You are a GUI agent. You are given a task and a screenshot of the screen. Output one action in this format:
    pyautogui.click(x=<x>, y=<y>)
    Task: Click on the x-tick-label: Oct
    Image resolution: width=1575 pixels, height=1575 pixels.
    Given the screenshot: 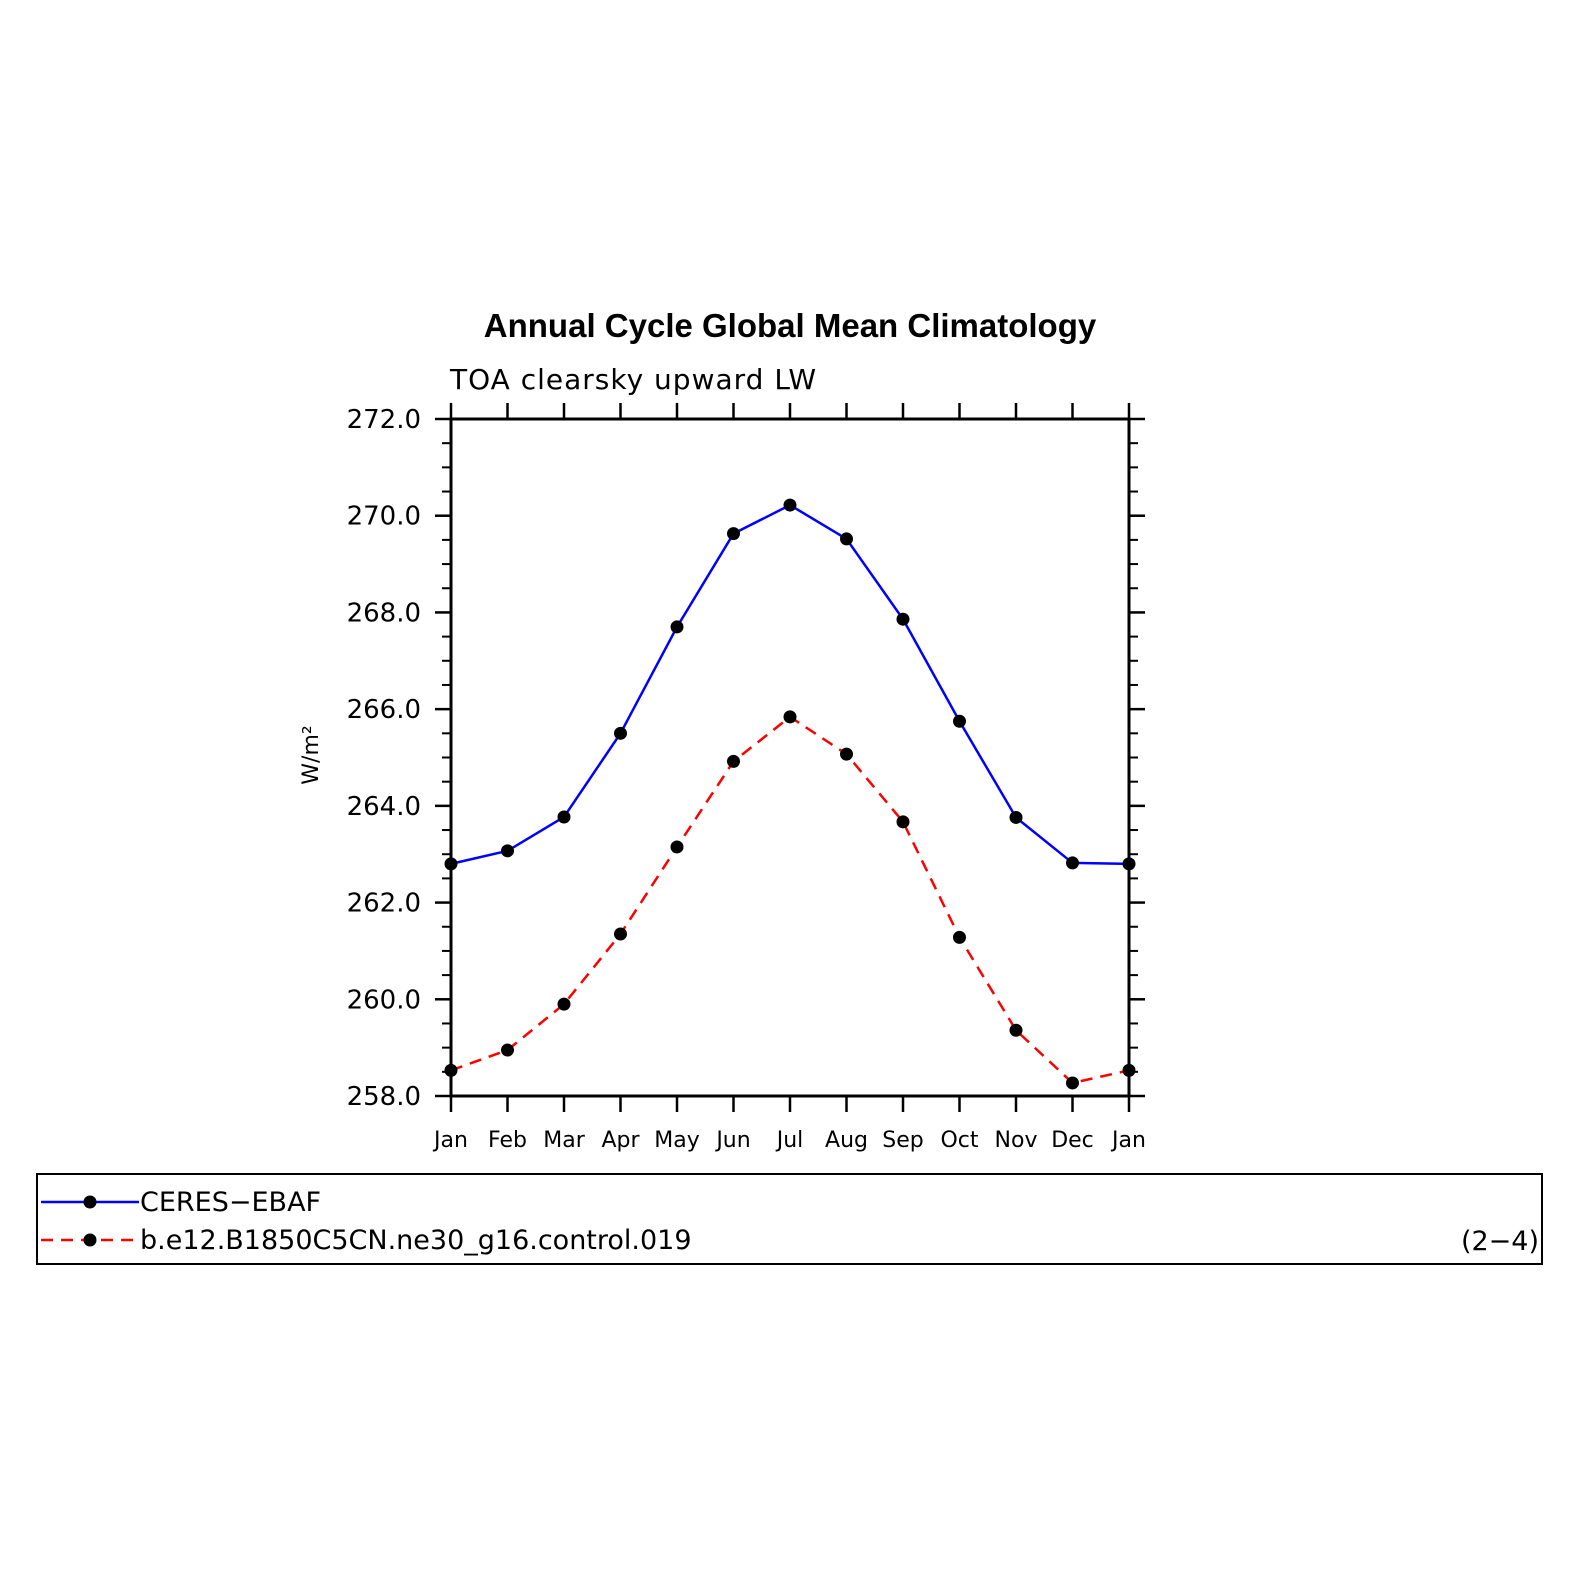 What is the action you would take?
    pyautogui.click(x=959, y=1140)
    